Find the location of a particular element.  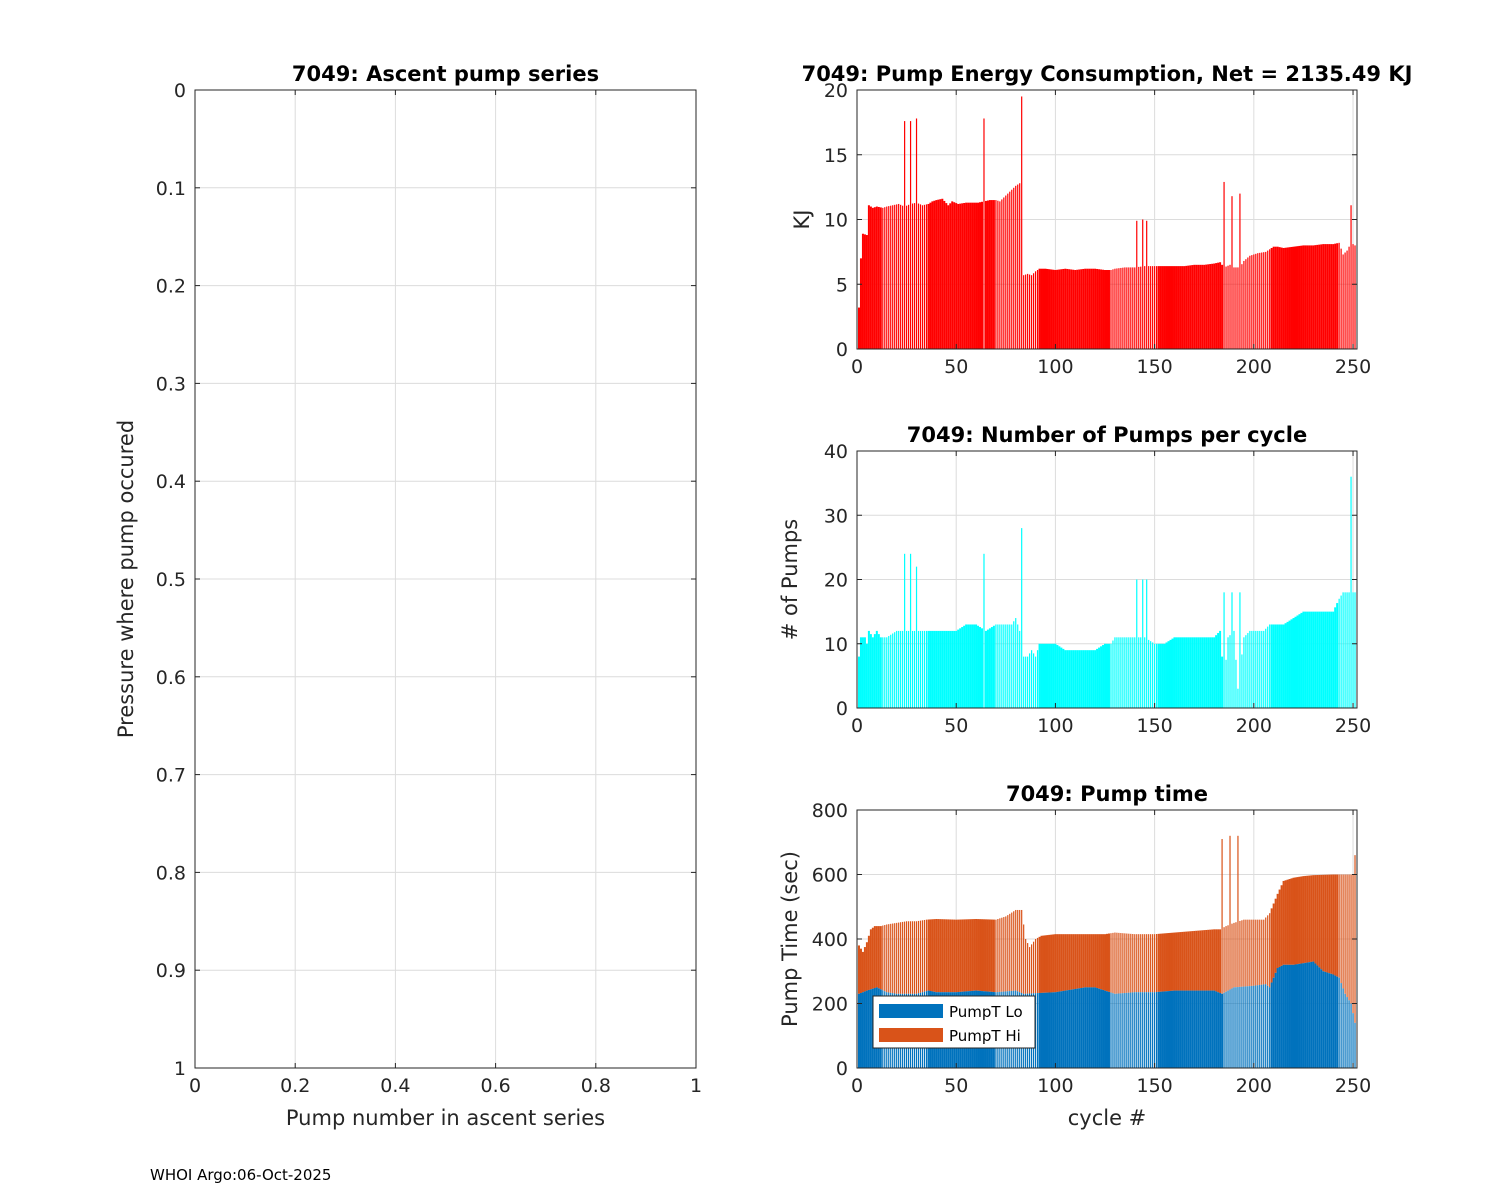

legend-pumptime: PumpT Lo PumpT Hi is located at coordinates (954, 1022).